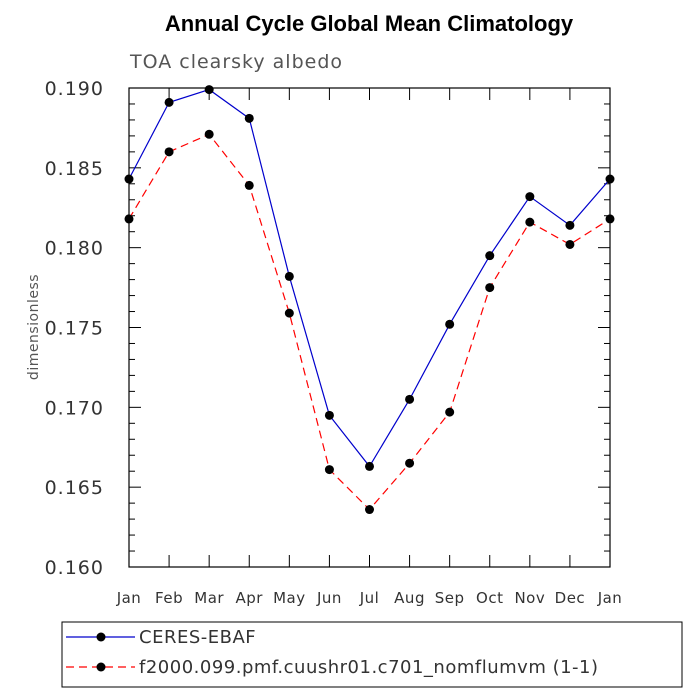 The height and width of the screenshot is (700, 700). What do you see at coordinates (74, 169) in the screenshot?
I see `y-tick-label: 0.185` at bounding box center [74, 169].